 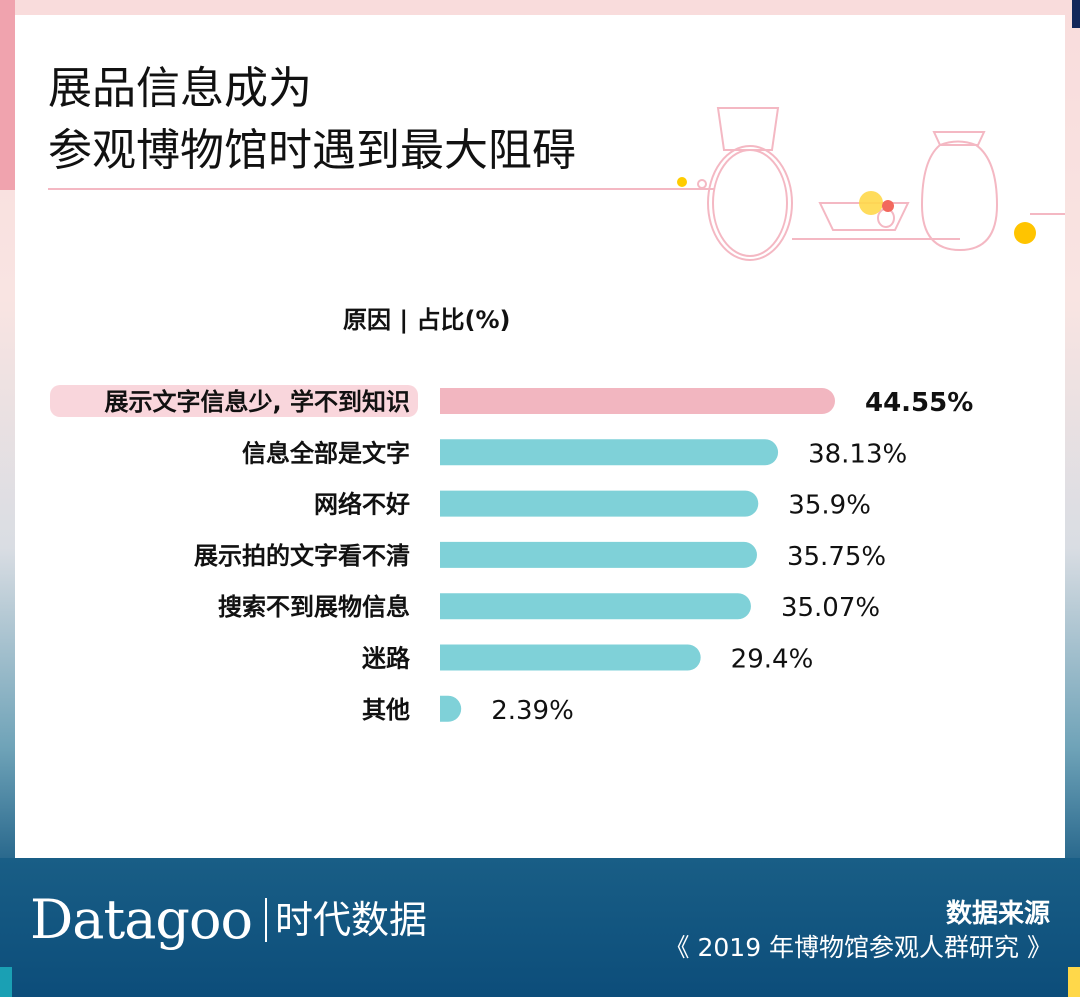 What do you see at coordinates (532, 711) in the screenshot?
I see `value-label: 2.39%` at bounding box center [532, 711].